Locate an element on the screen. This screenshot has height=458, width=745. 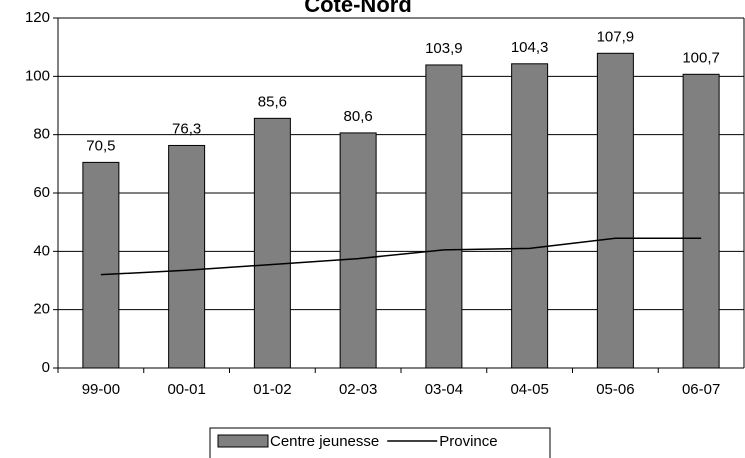
y-tick-label: 0 is located at coordinates (46, 367).